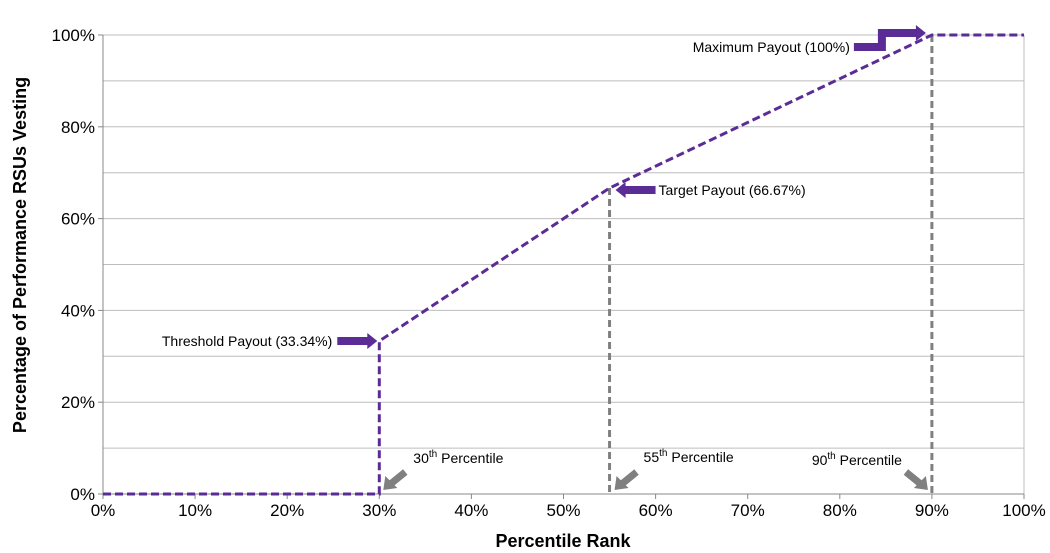  Describe the element at coordinates (563, 541) in the screenshot. I see `x-axis-title: Percentile Rank` at that location.